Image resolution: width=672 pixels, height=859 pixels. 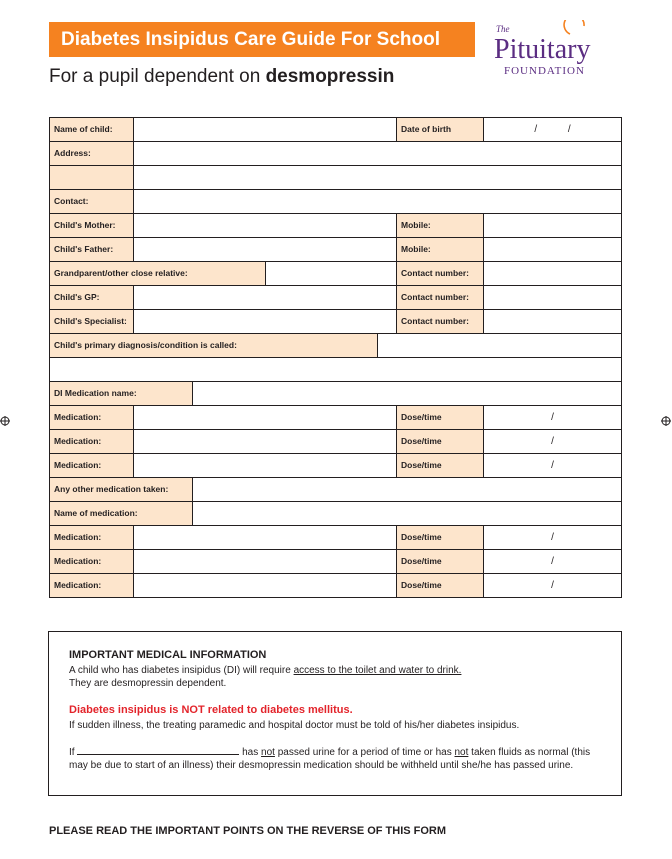 I want to click on form-row: Any other medication taken:, so click(x=336, y=490).